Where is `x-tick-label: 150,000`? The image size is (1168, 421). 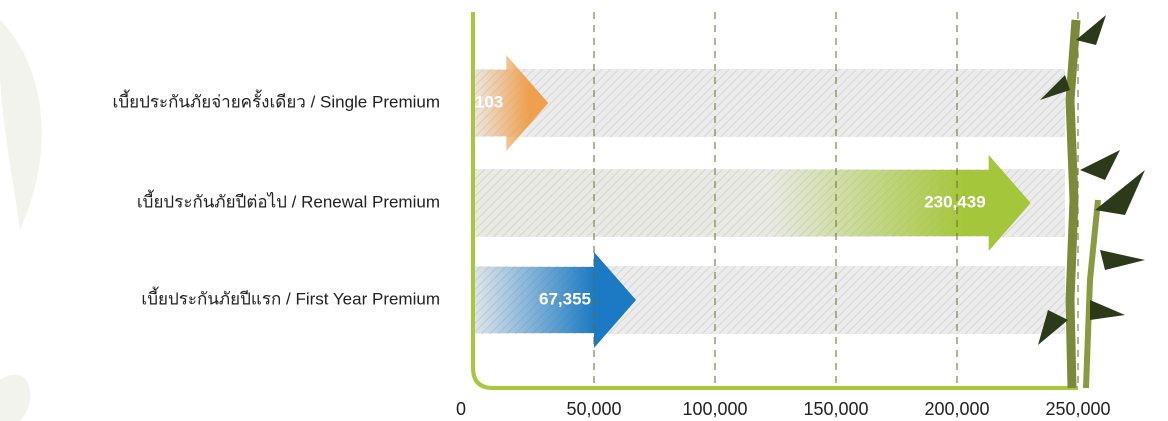 x-tick-label: 150,000 is located at coordinates (835, 409).